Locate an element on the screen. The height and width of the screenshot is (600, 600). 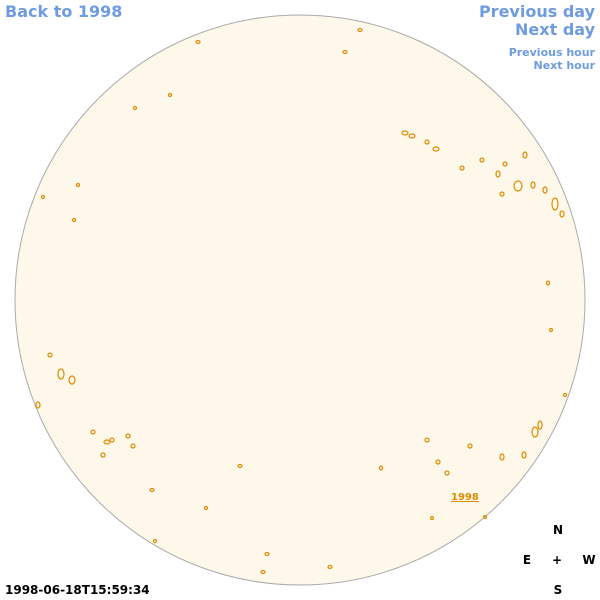
timestamp: 1998-06-18T15:59:34 is located at coordinates (77, 590).